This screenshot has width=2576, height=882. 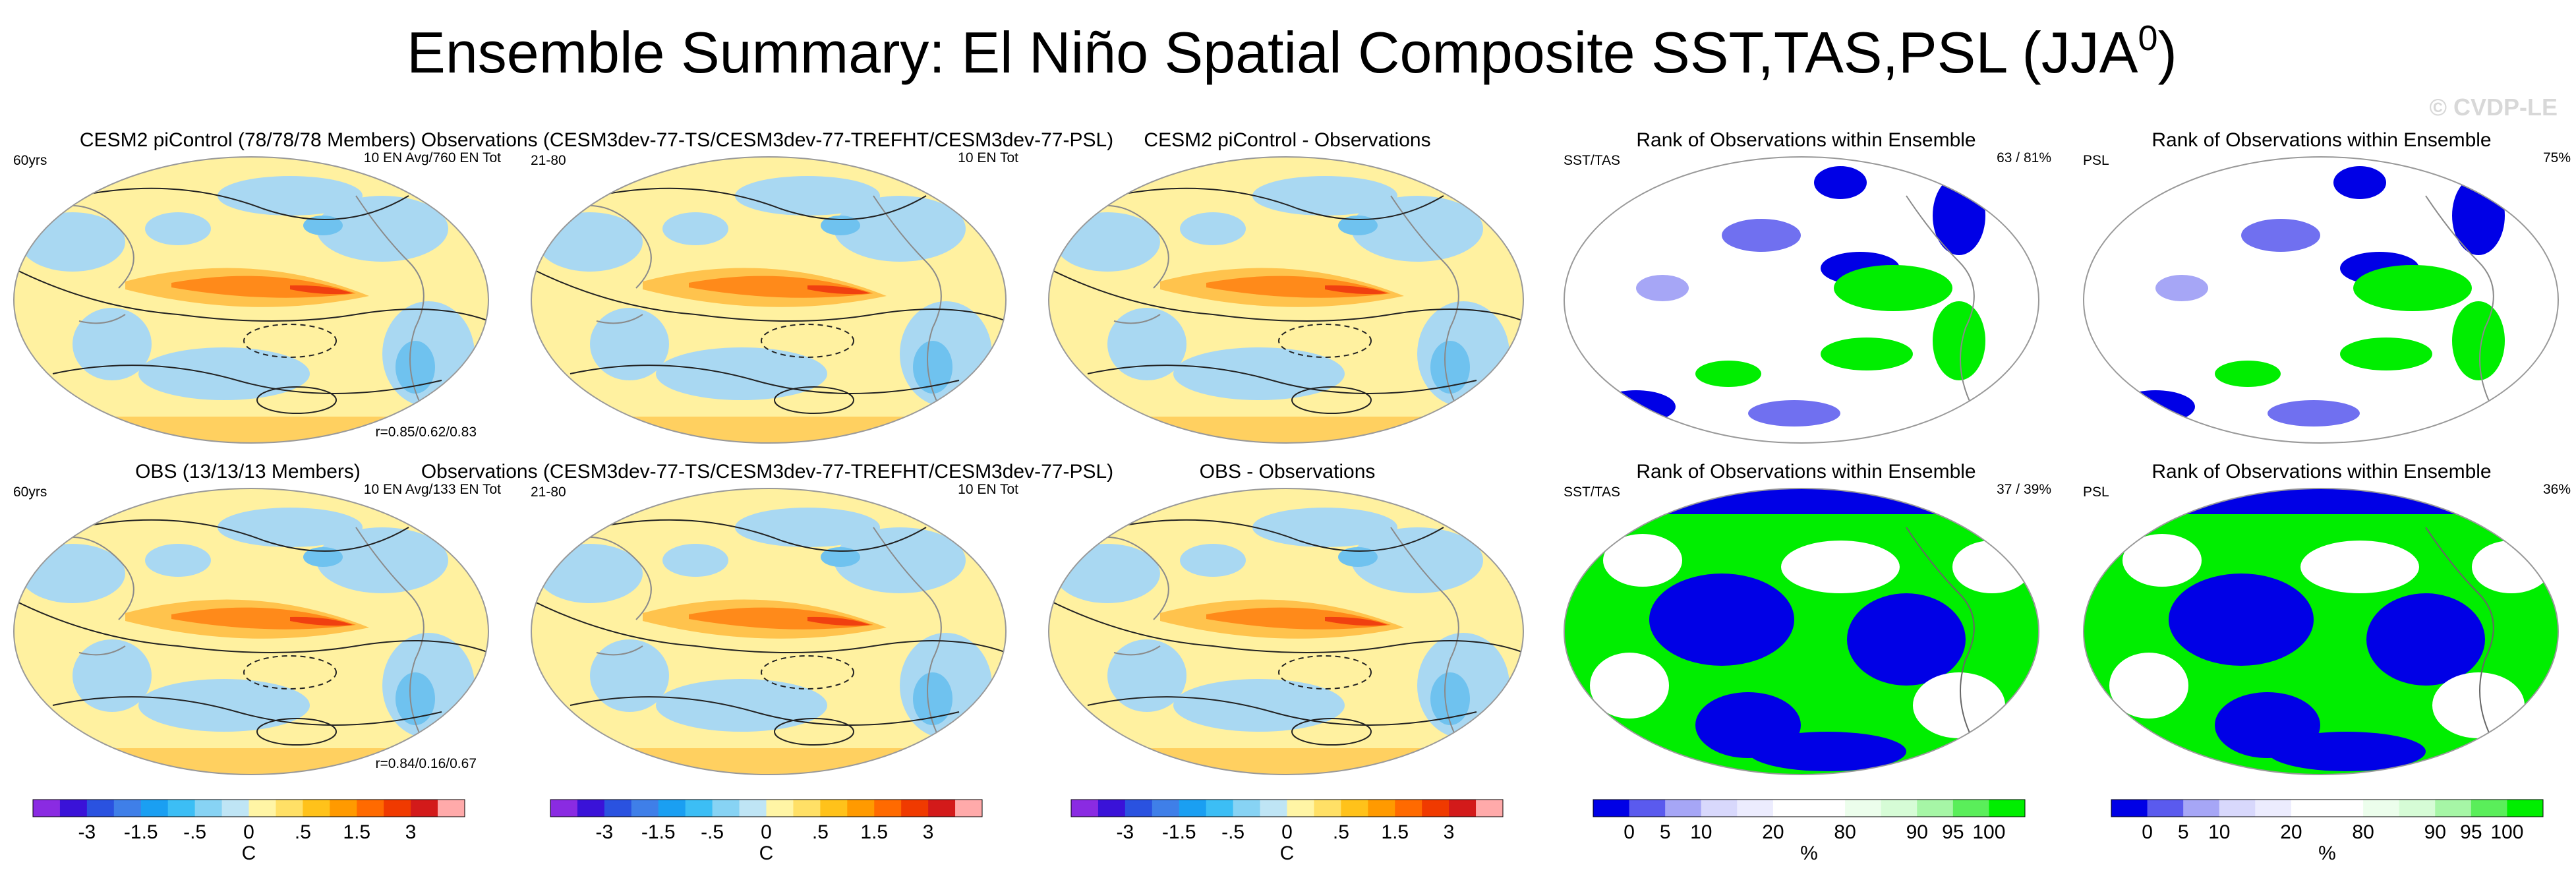 I want to click on colorbar-label: 100, so click(x=2506, y=832).